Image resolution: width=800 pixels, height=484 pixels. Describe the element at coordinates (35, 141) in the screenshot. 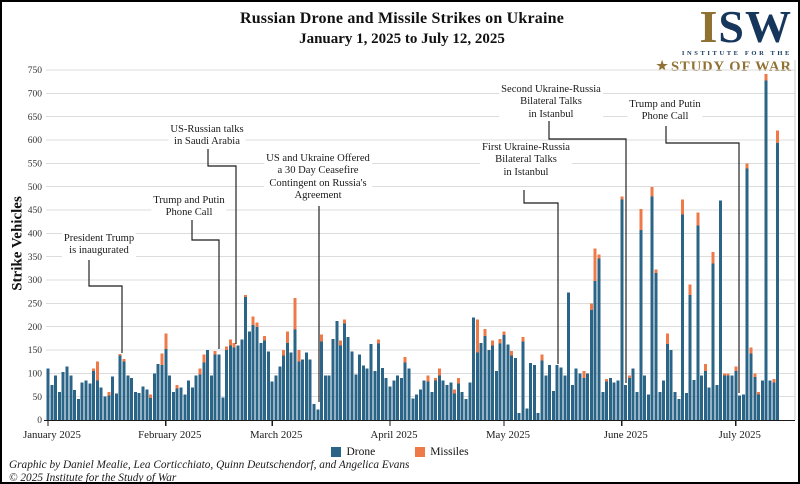

I see `y-tick-label: 600` at that location.